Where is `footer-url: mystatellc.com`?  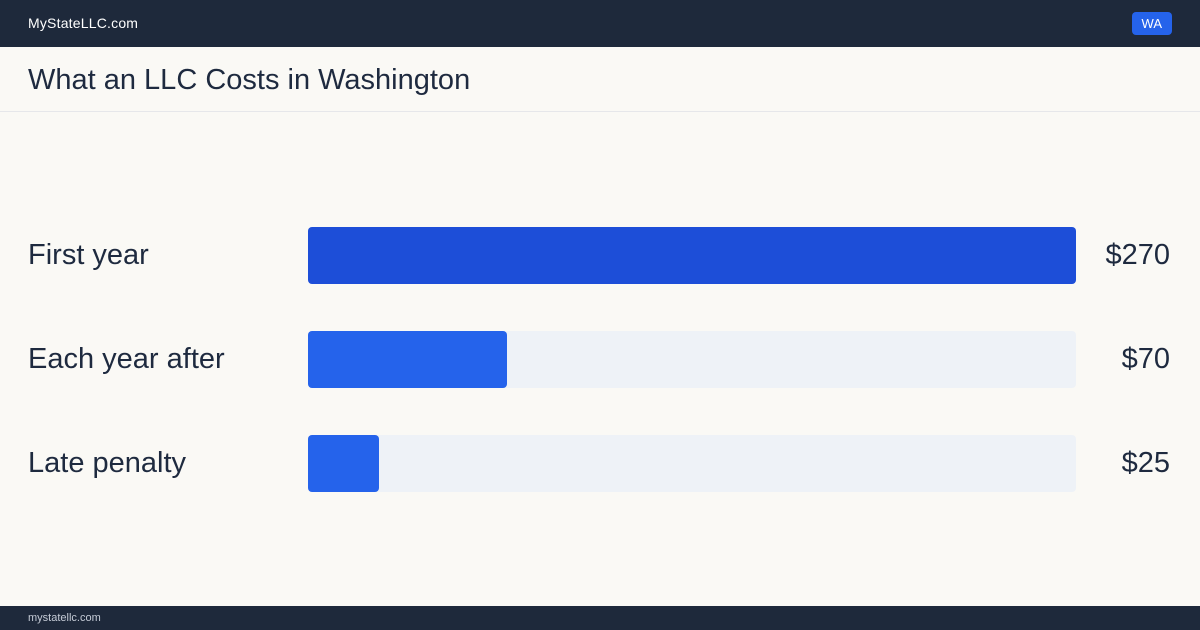
footer-url: mystatellc.com is located at coordinates (64, 618).